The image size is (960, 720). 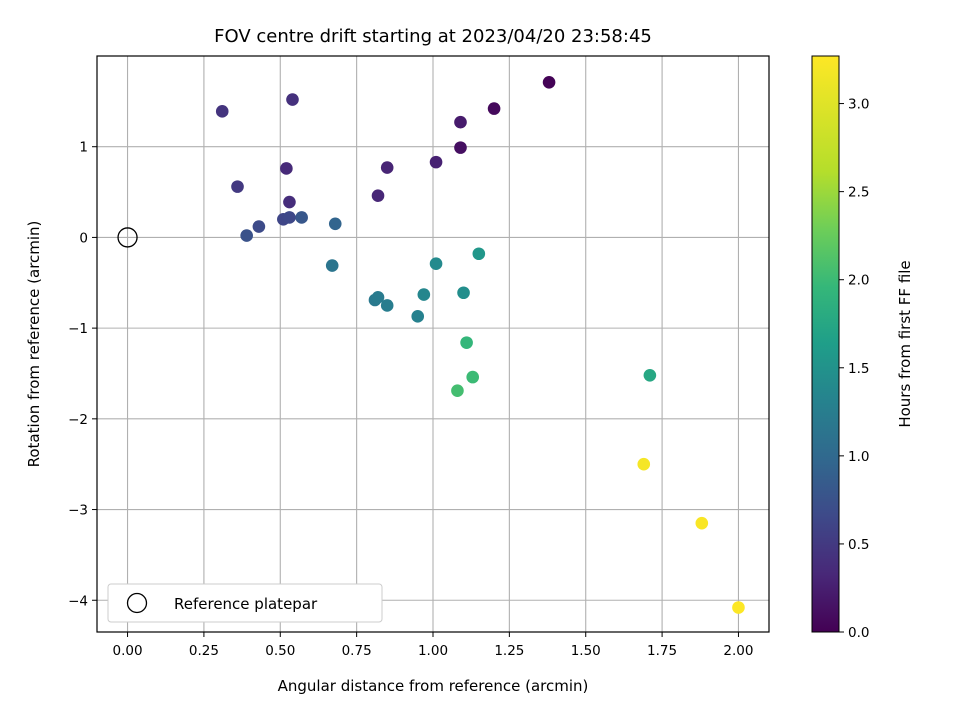 I want to click on y-tick-label: −3, so click(x=78, y=511).